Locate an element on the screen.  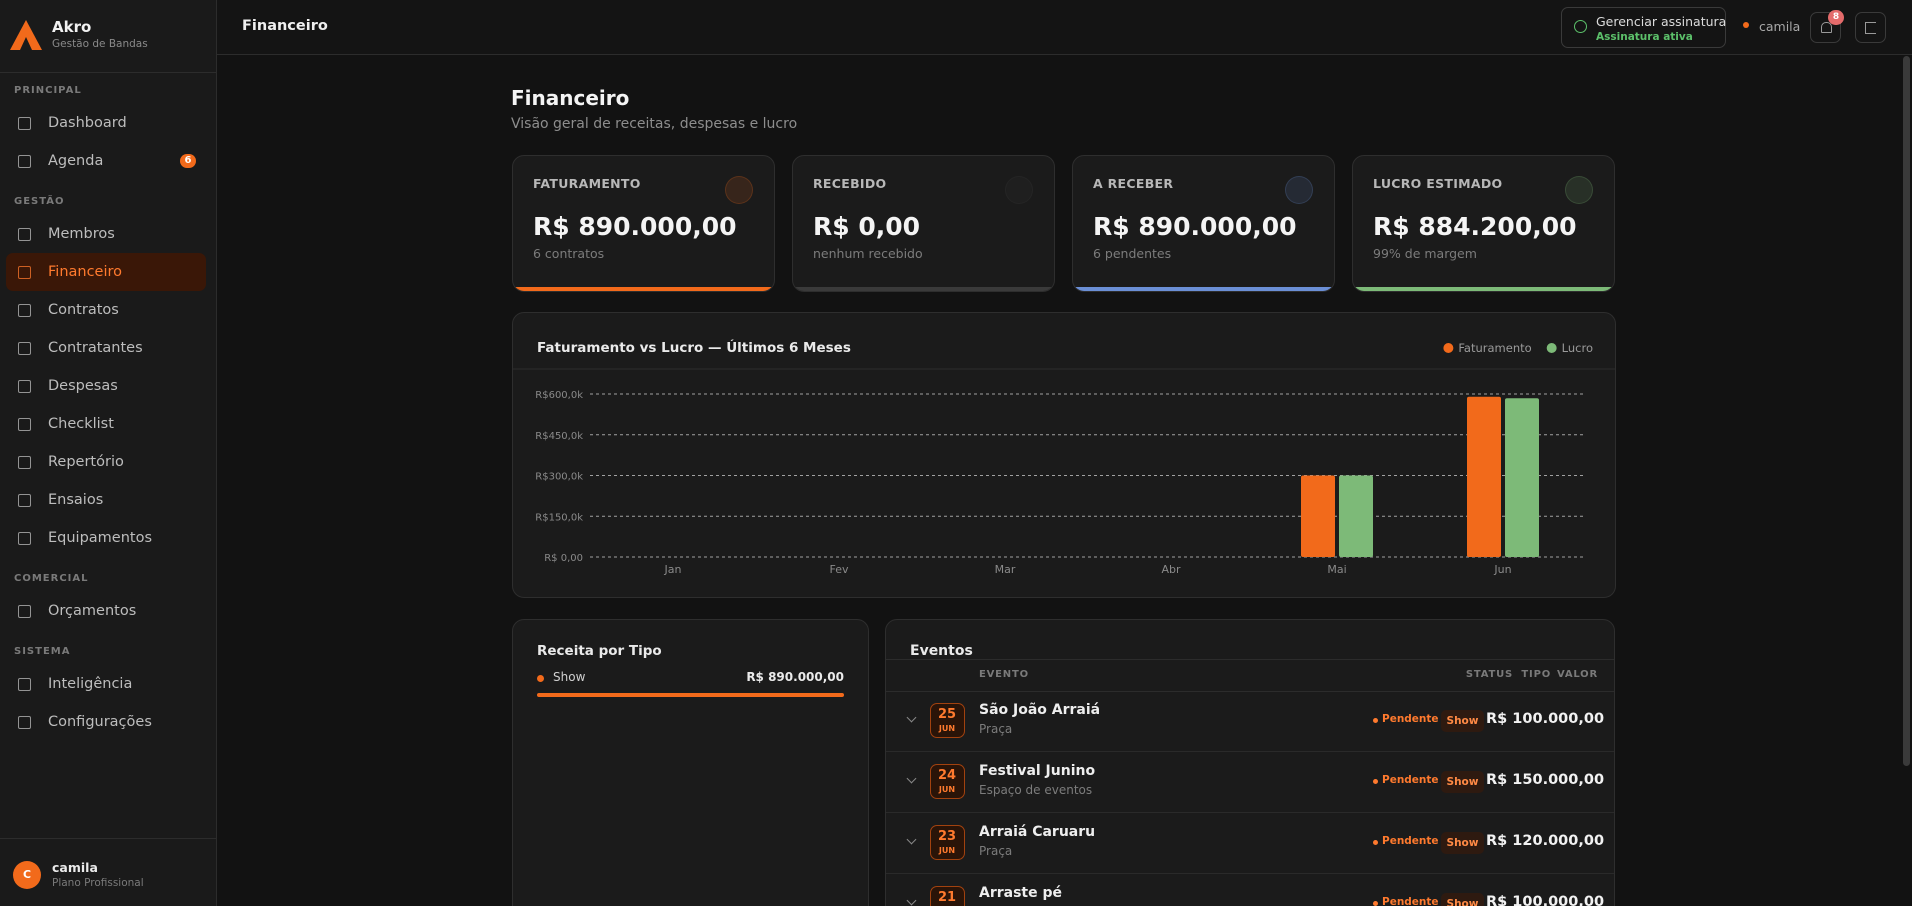
nav-item: Checklist is located at coordinates (106, 424).